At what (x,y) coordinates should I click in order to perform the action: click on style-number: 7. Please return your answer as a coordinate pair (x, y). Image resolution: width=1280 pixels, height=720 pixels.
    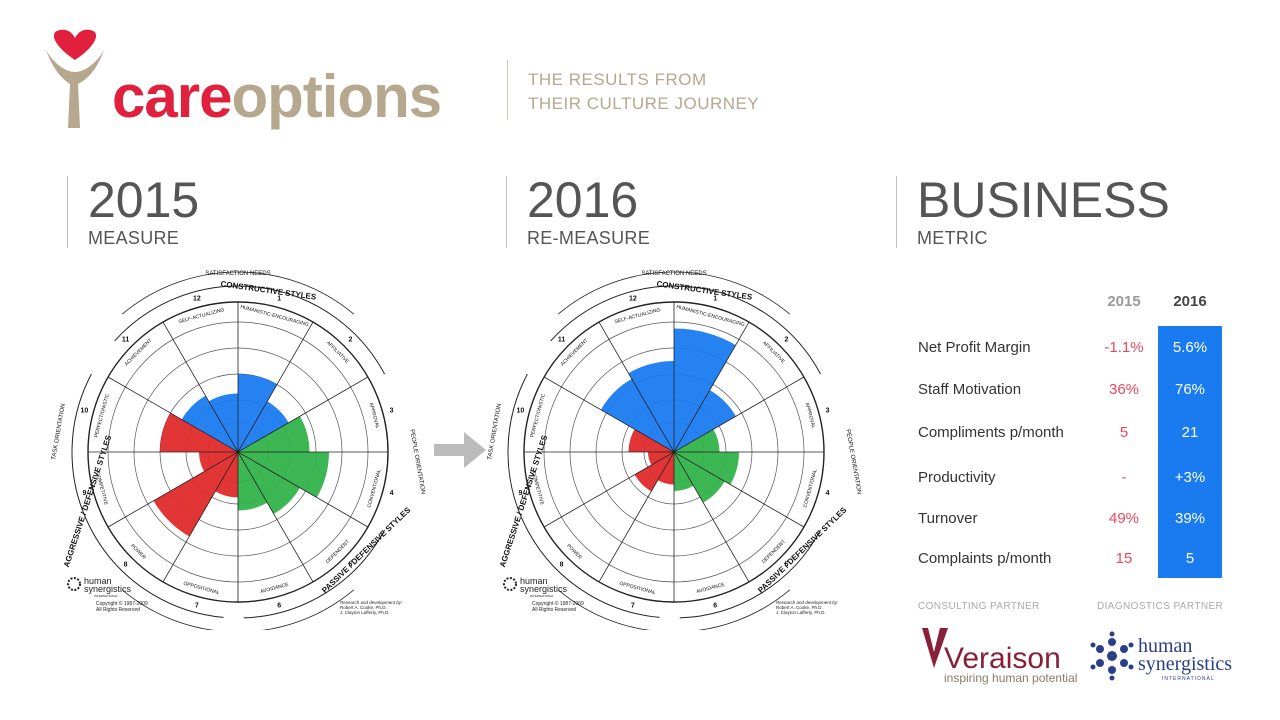
    Looking at the image, I should click on (633, 605).